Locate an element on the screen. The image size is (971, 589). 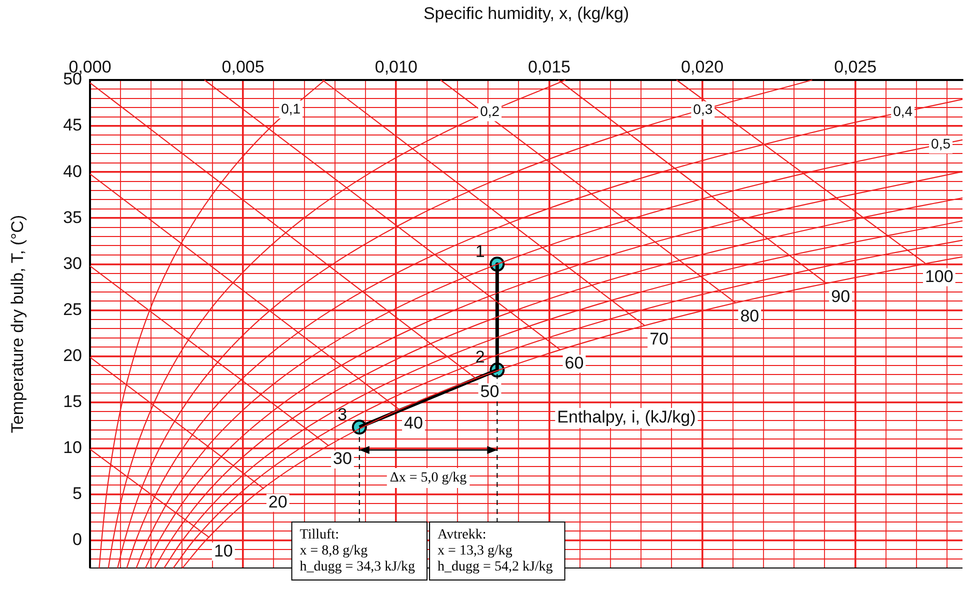
y-tick-label: 30 is located at coordinates (72, 263).